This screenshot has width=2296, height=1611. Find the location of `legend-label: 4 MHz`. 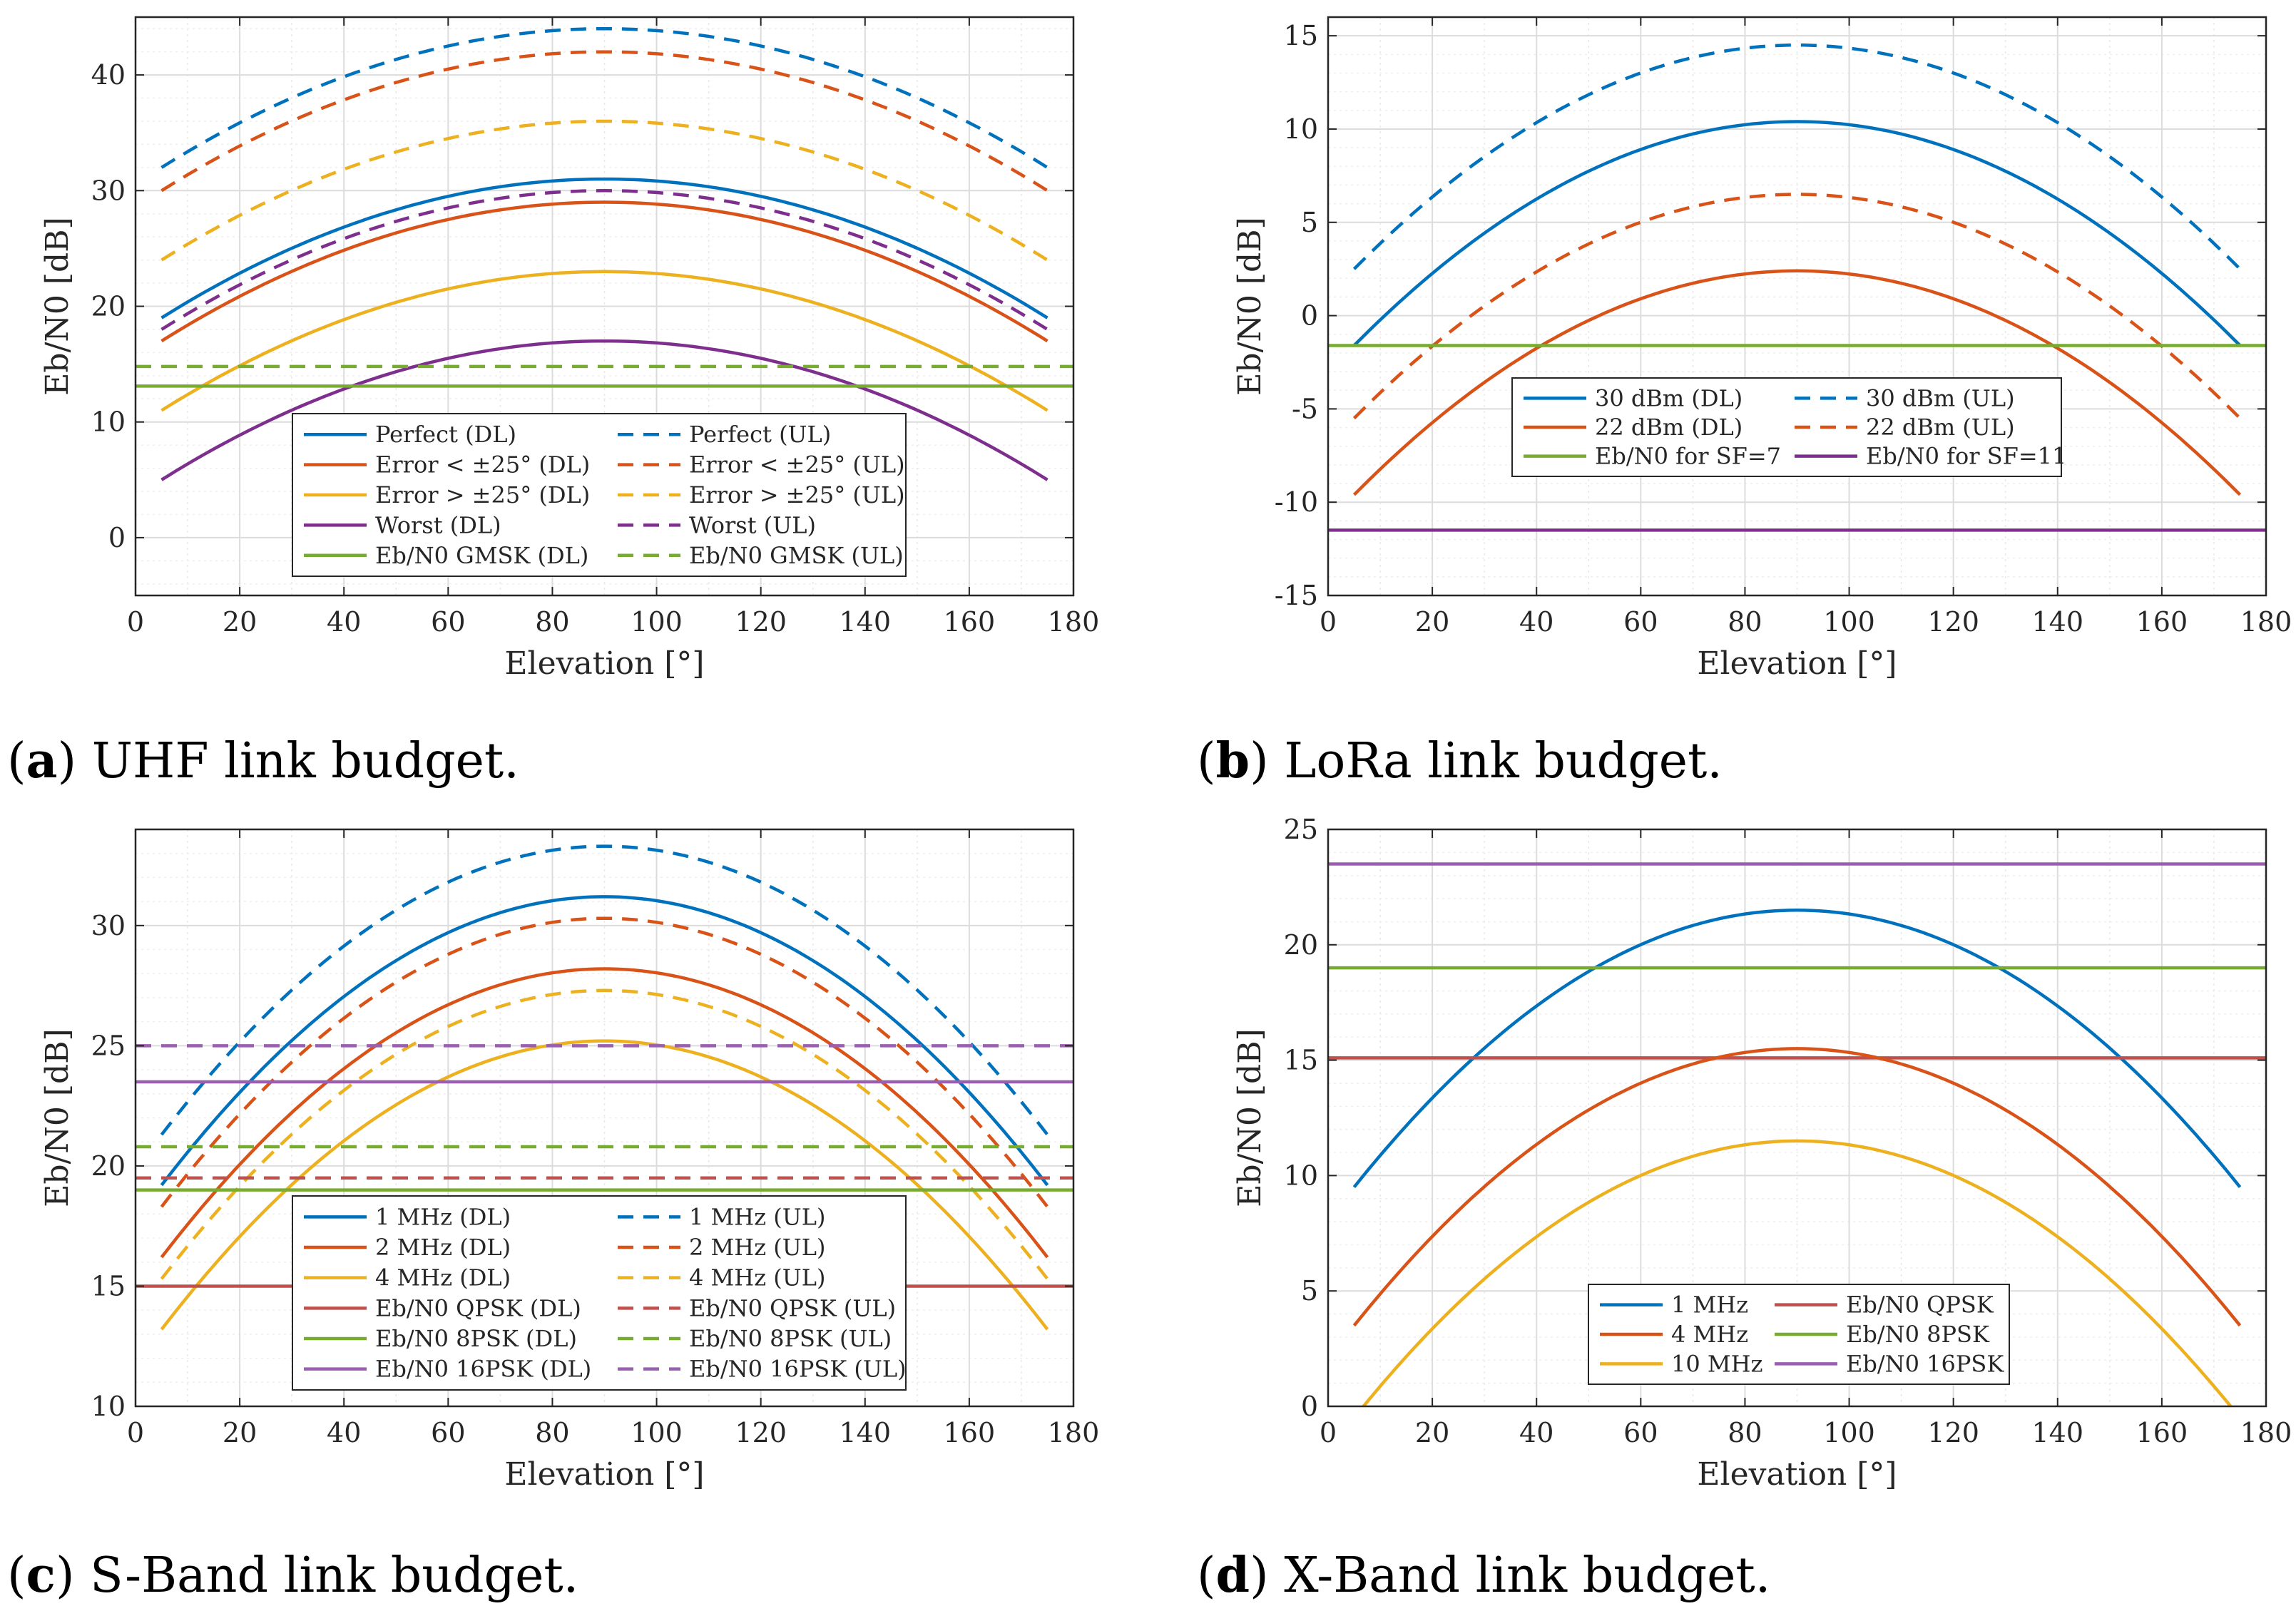

legend-label: 4 MHz is located at coordinates (1709, 1335).